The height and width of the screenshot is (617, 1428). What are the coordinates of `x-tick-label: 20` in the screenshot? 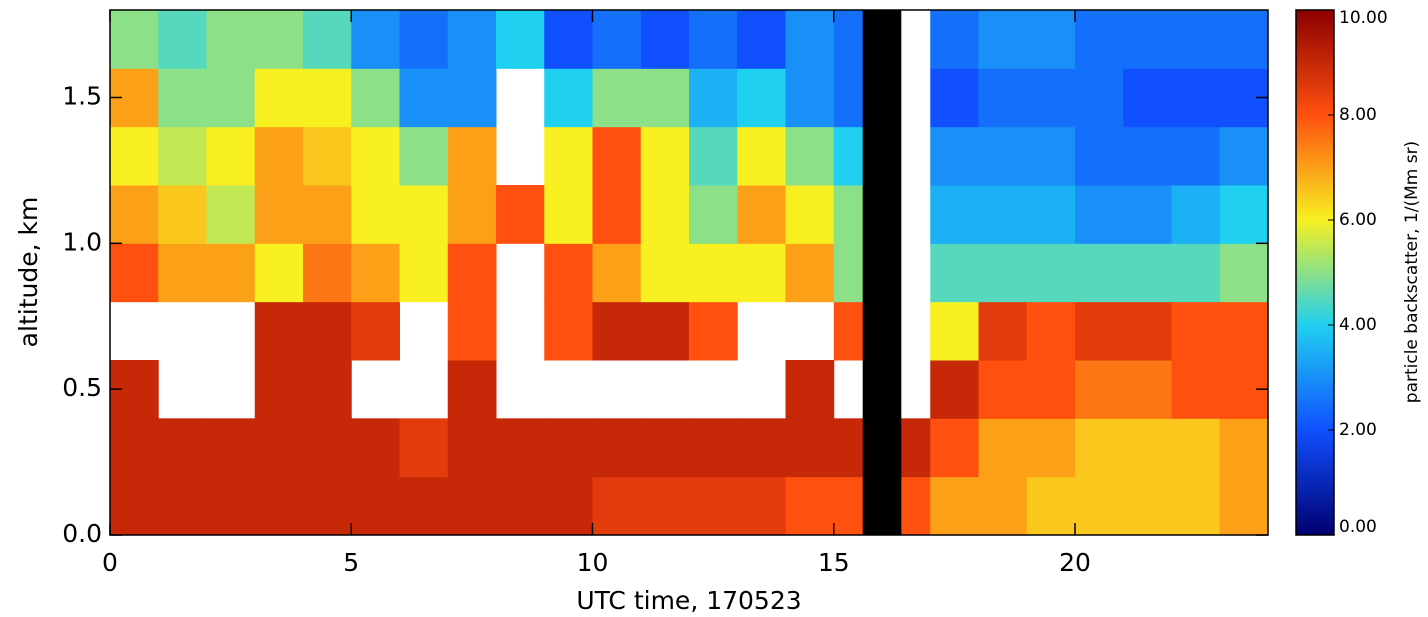 It's located at (1075, 562).